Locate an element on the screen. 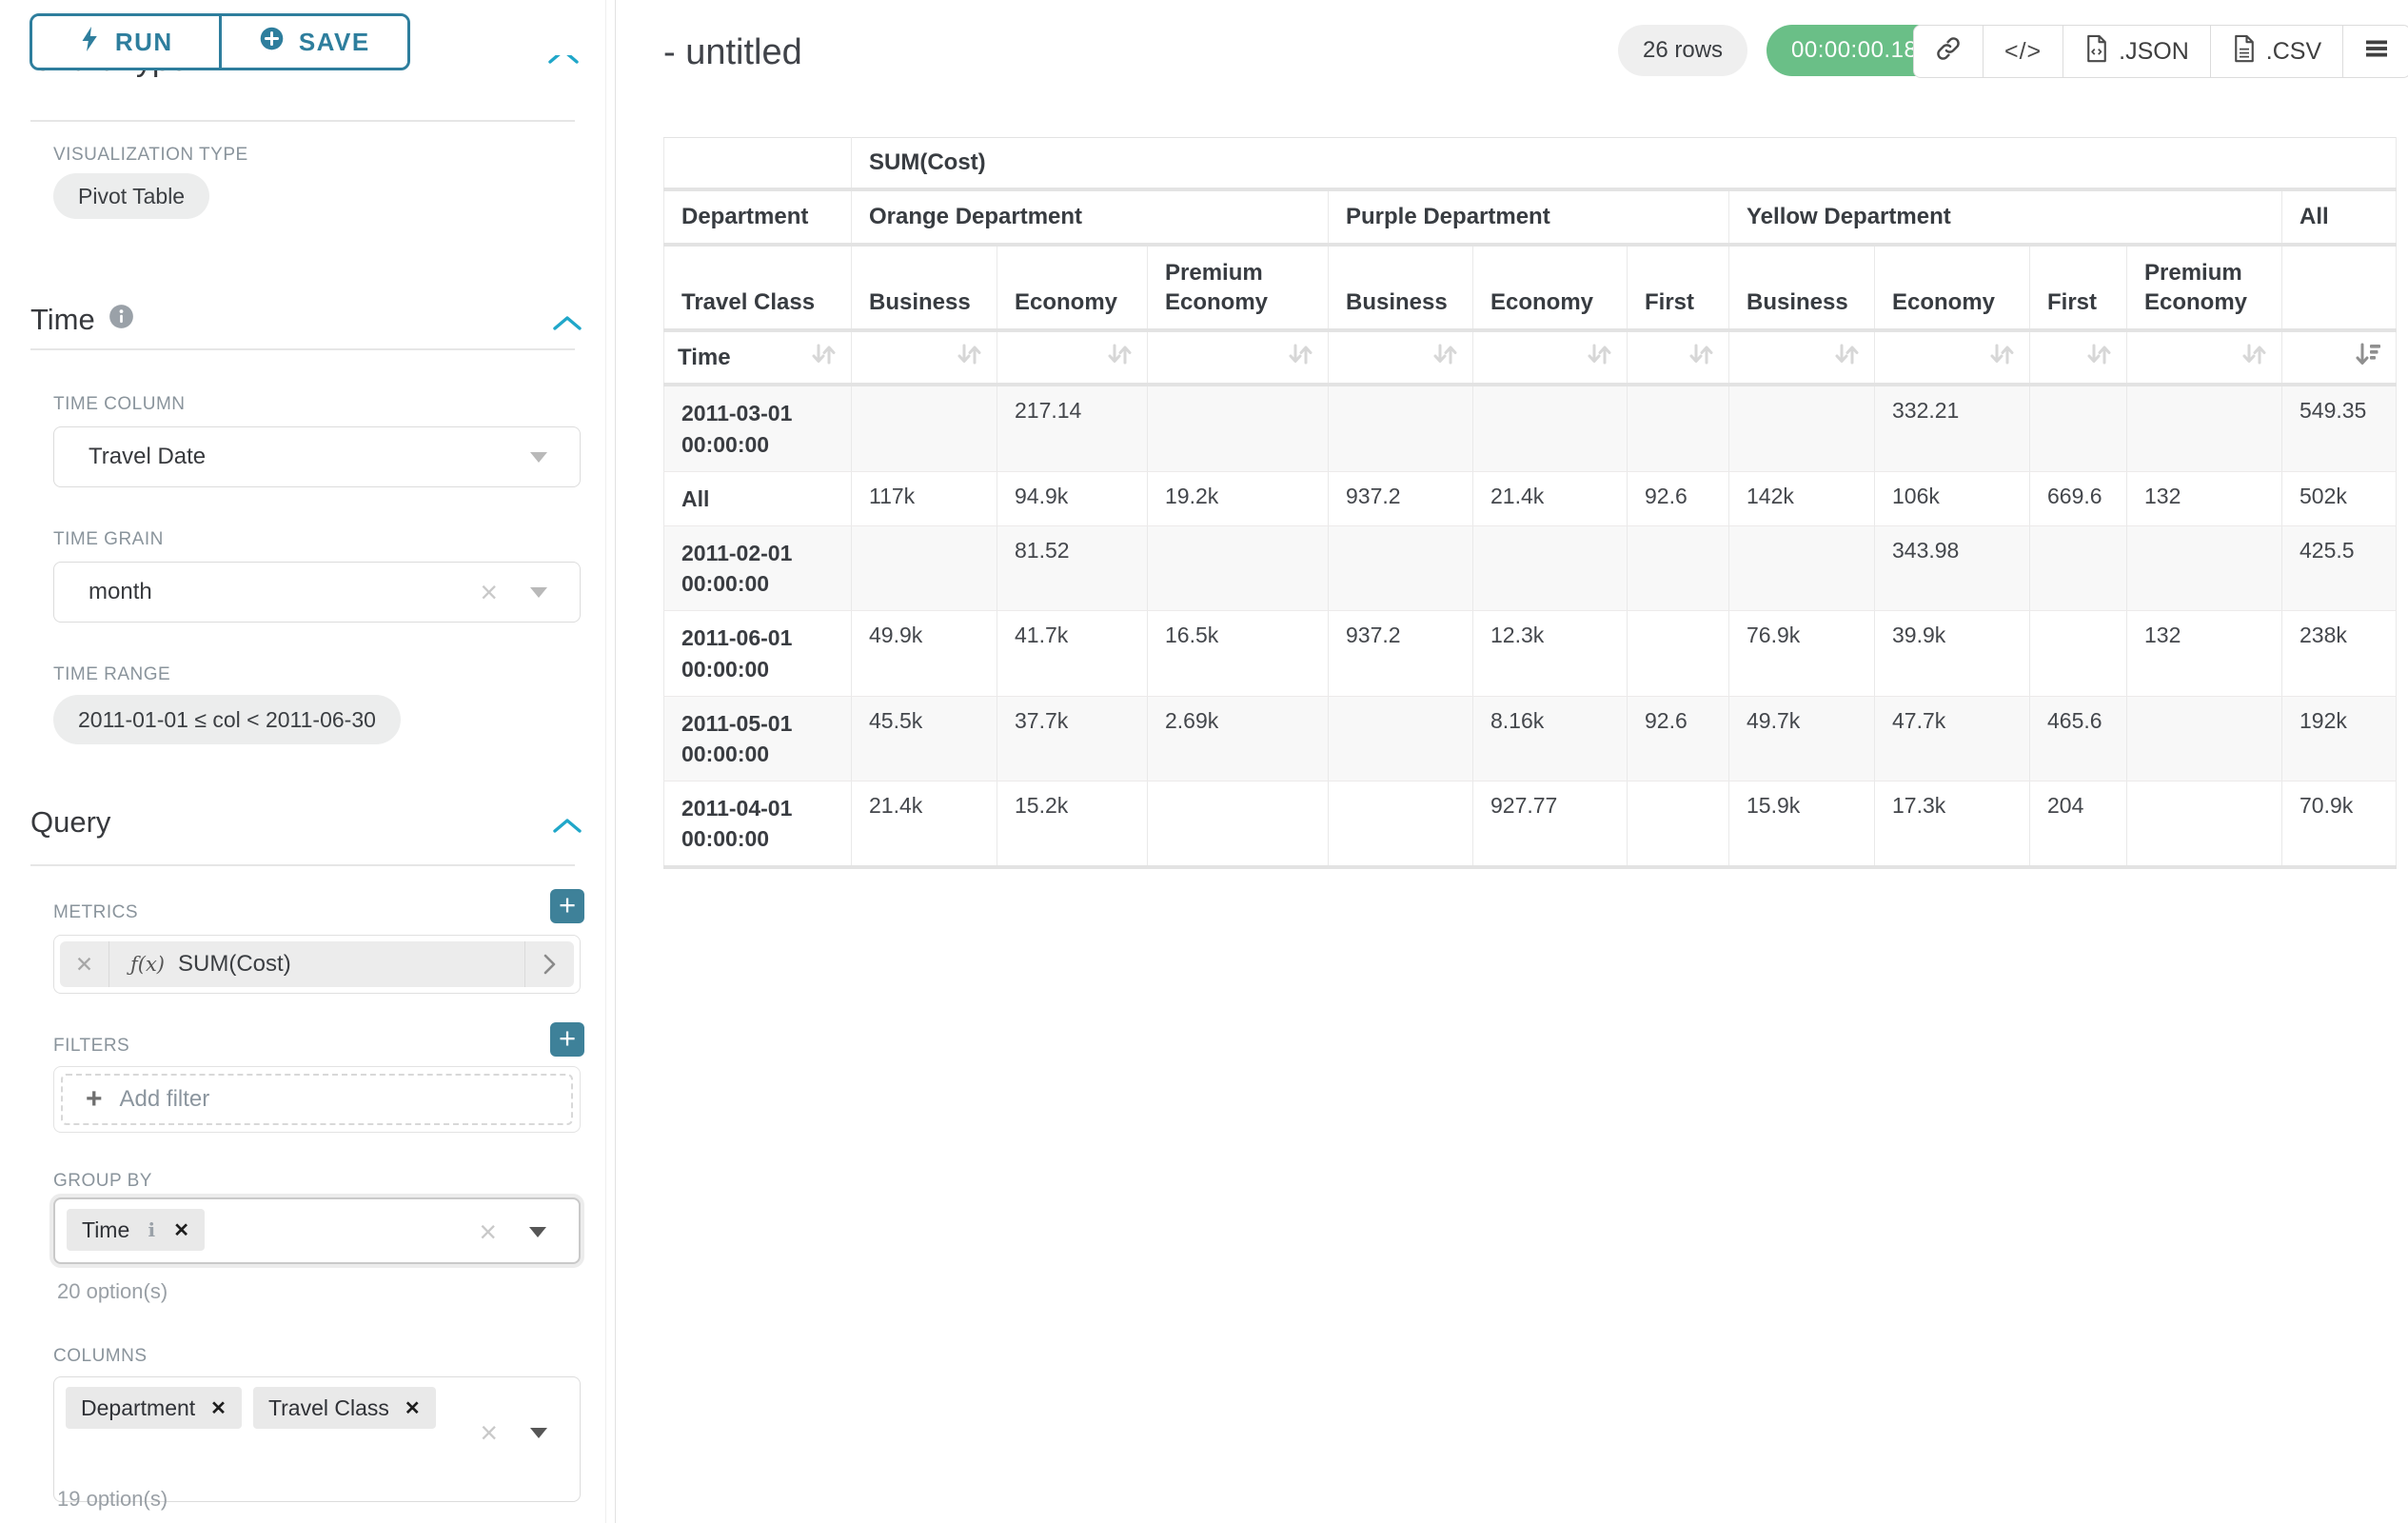 Image resolution: width=2408 pixels, height=1523 pixels. pivot-cell: 106k is located at coordinates (1952, 499).